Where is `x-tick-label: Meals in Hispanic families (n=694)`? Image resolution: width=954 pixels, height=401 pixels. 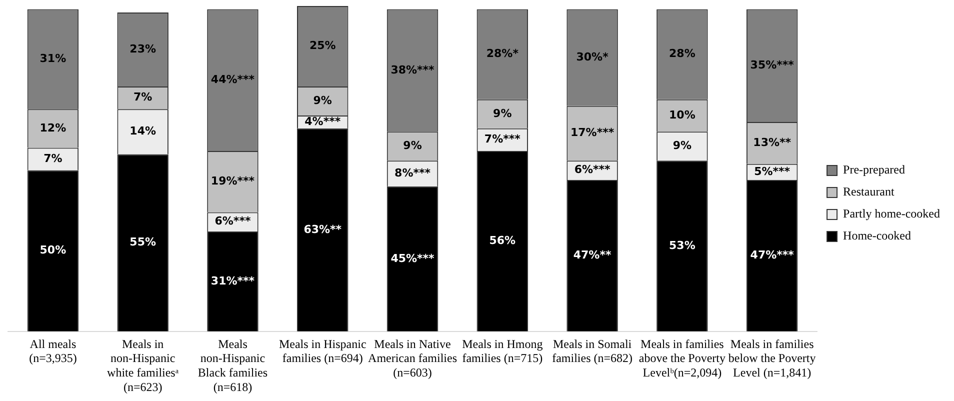 x-tick-label: Meals in Hispanic families (n=694) is located at coordinates (322, 351).